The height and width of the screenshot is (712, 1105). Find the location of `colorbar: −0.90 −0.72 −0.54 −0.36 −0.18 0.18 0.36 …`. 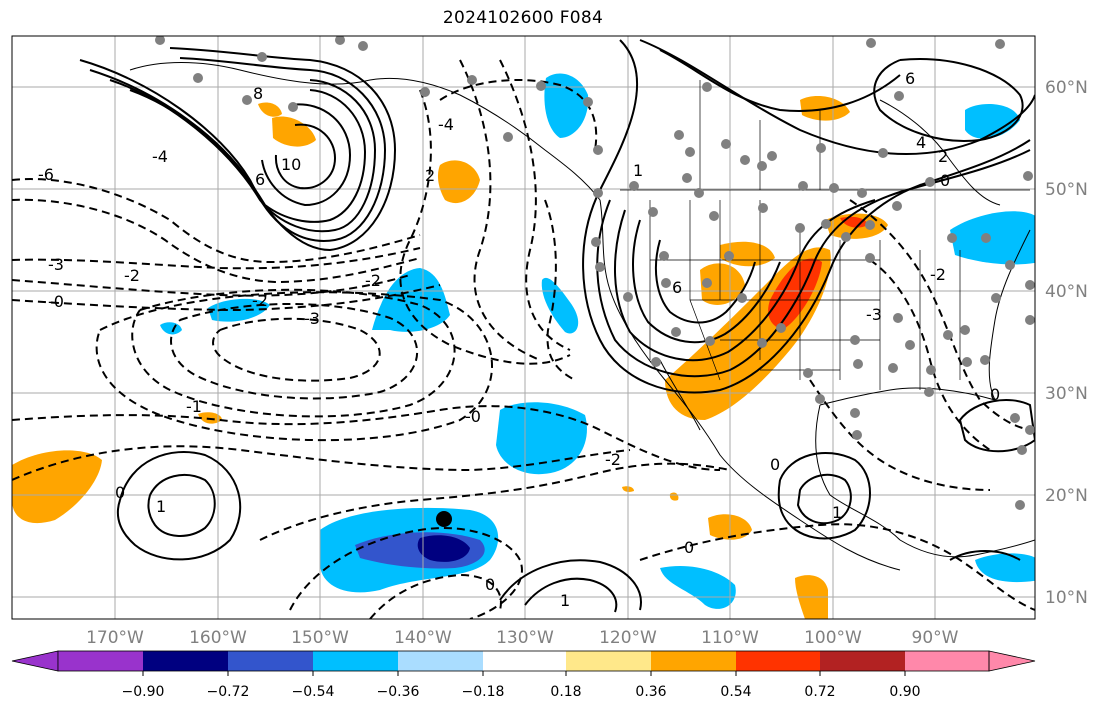

colorbar: −0.90 −0.72 −0.54 −0.36 −0.18 0.18 0.36 … is located at coordinates (523, 675).